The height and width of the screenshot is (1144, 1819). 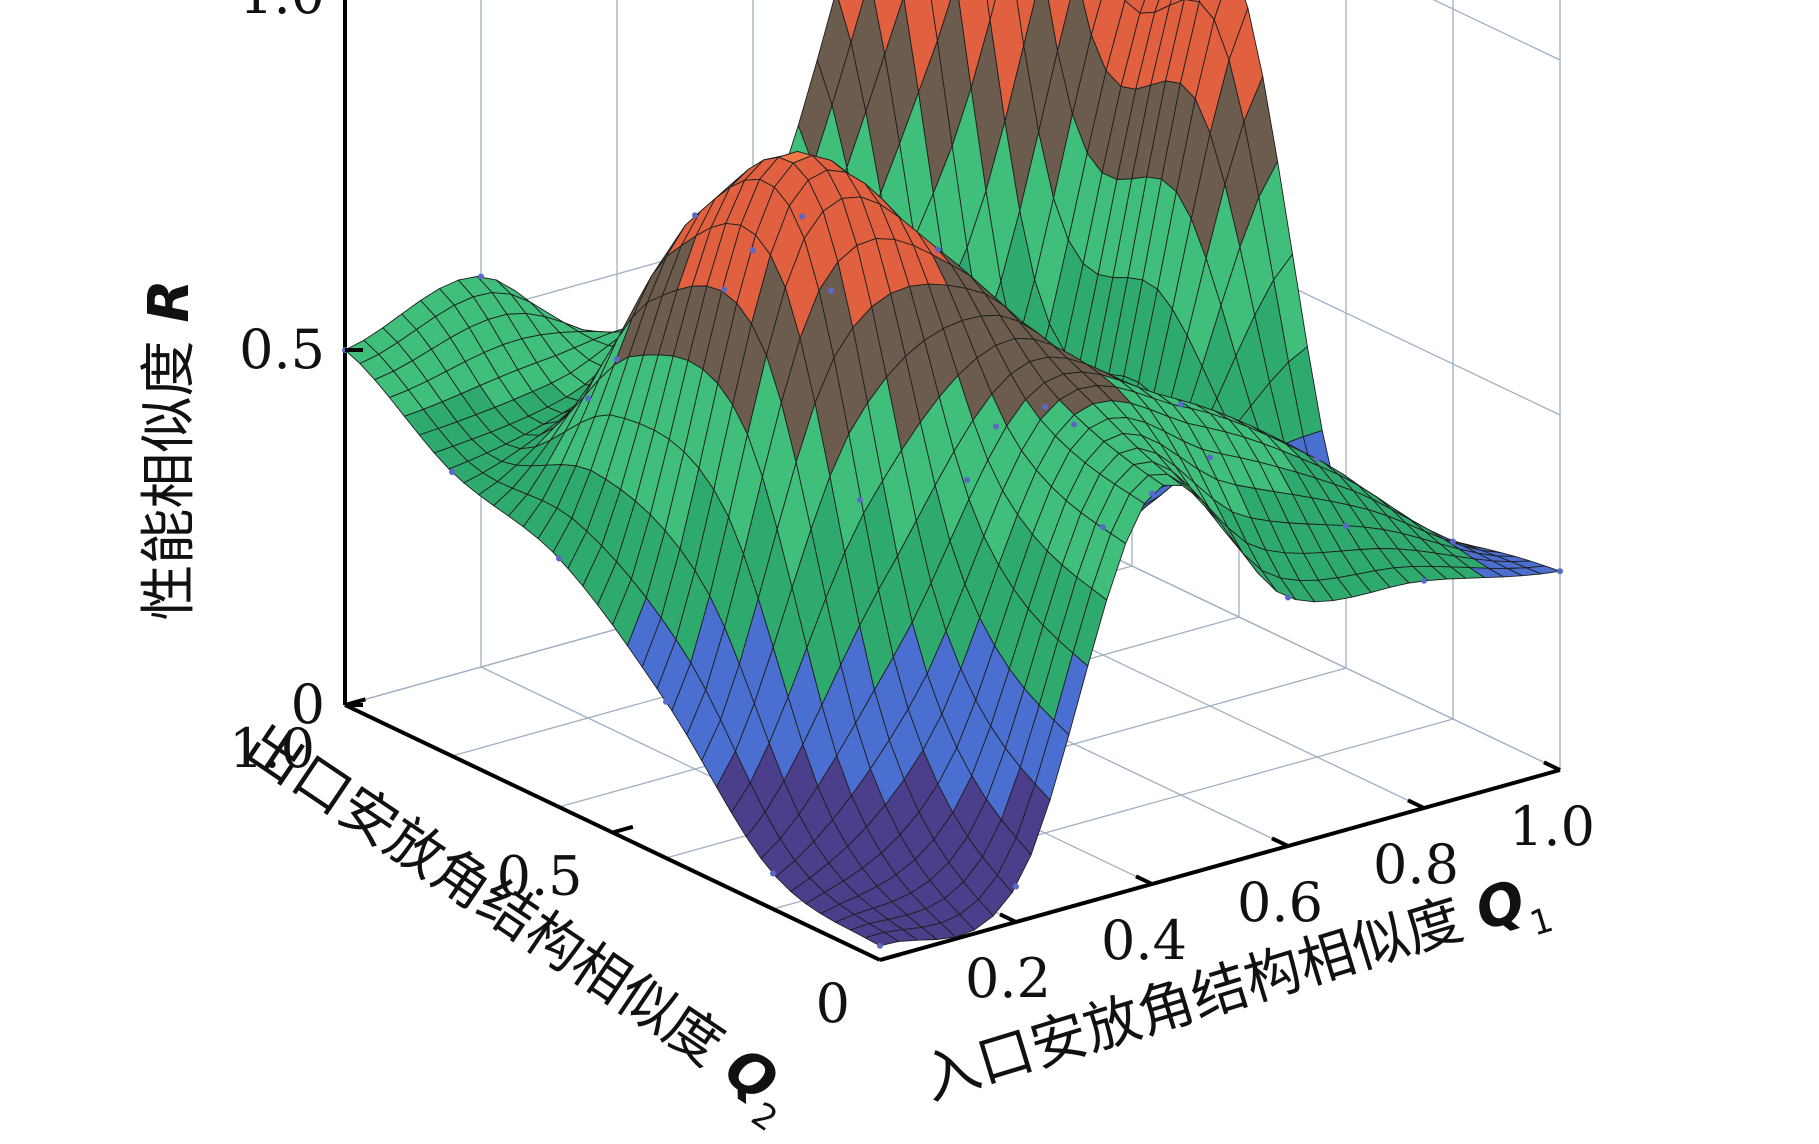 What do you see at coordinates (169, 450) in the screenshot?
I see `z-axis-label: 性能相似度 R` at bounding box center [169, 450].